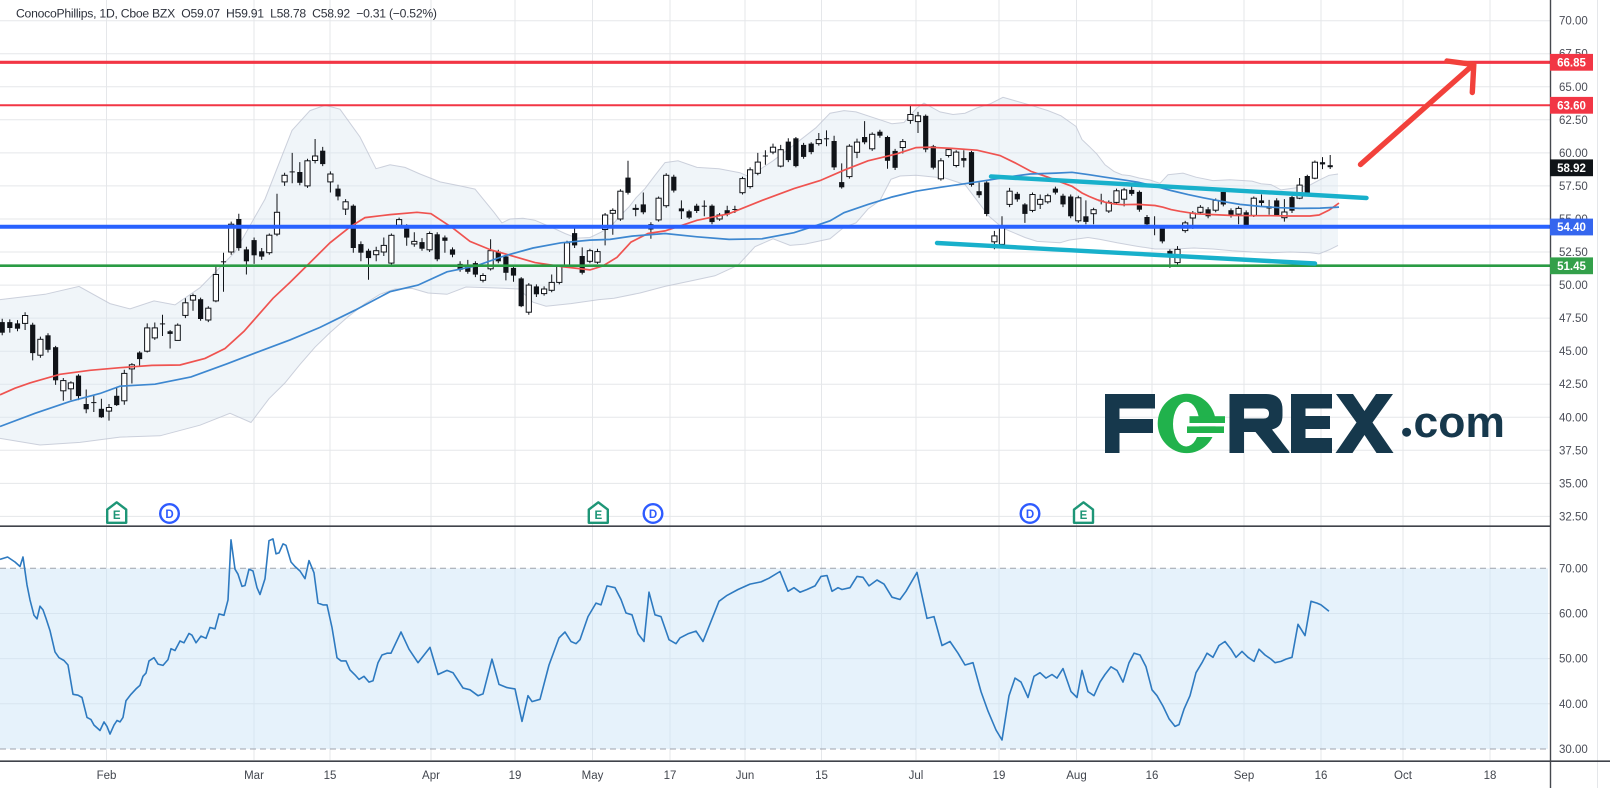  What do you see at coordinates (107, 776) in the screenshot?
I see `svg-text: Feb` at bounding box center [107, 776].